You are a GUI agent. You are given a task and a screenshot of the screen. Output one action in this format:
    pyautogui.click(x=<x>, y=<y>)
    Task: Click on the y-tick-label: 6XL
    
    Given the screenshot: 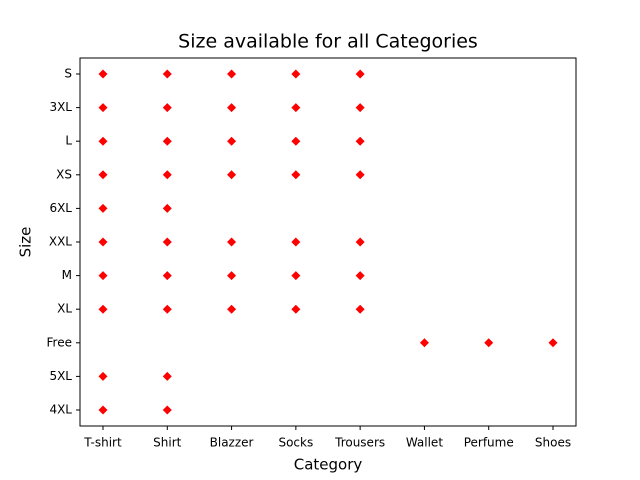 What is the action you would take?
    pyautogui.click(x=60, y=208)
    